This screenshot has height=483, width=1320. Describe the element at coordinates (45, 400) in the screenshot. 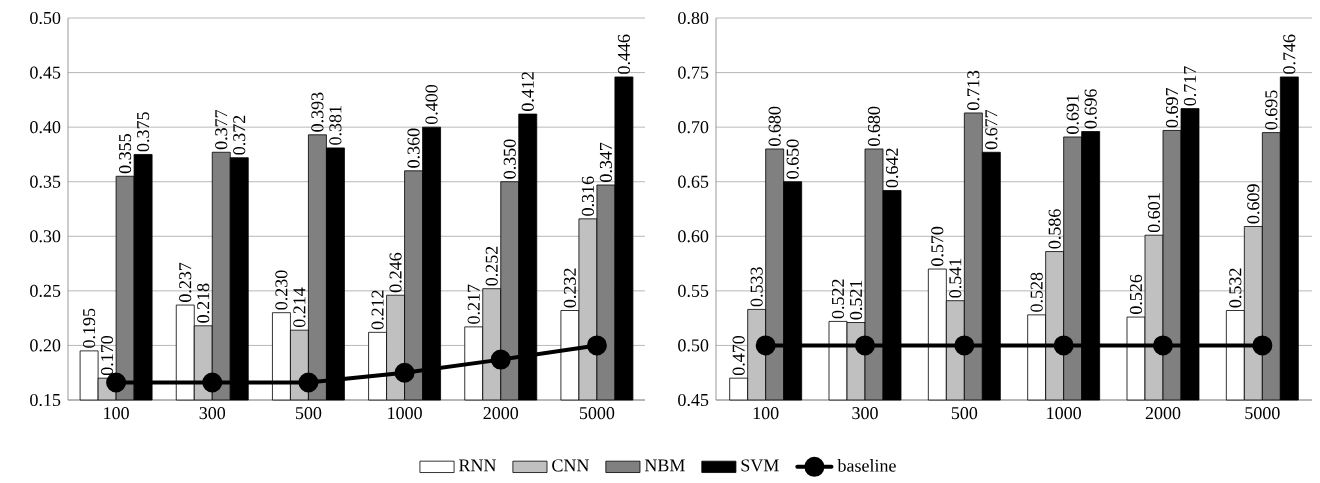

I see `y-tick-label: 0.15` at that location.